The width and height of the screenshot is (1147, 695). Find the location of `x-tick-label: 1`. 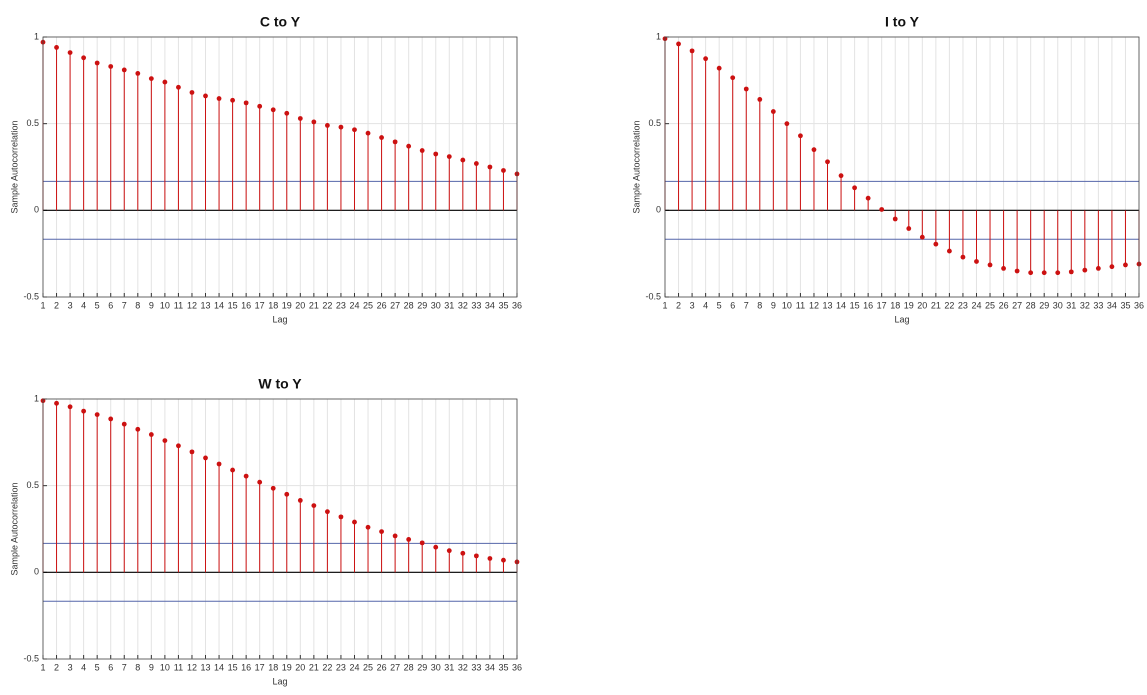

x-tick-label: 1 is located at coordinates (42, 667).